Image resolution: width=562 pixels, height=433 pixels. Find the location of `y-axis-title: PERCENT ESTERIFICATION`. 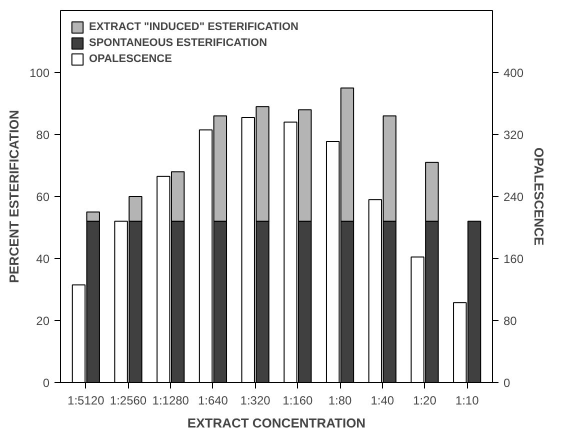

y-axis-title: PERCENT ESTERIFICATION is located at coordinates (14, 197).